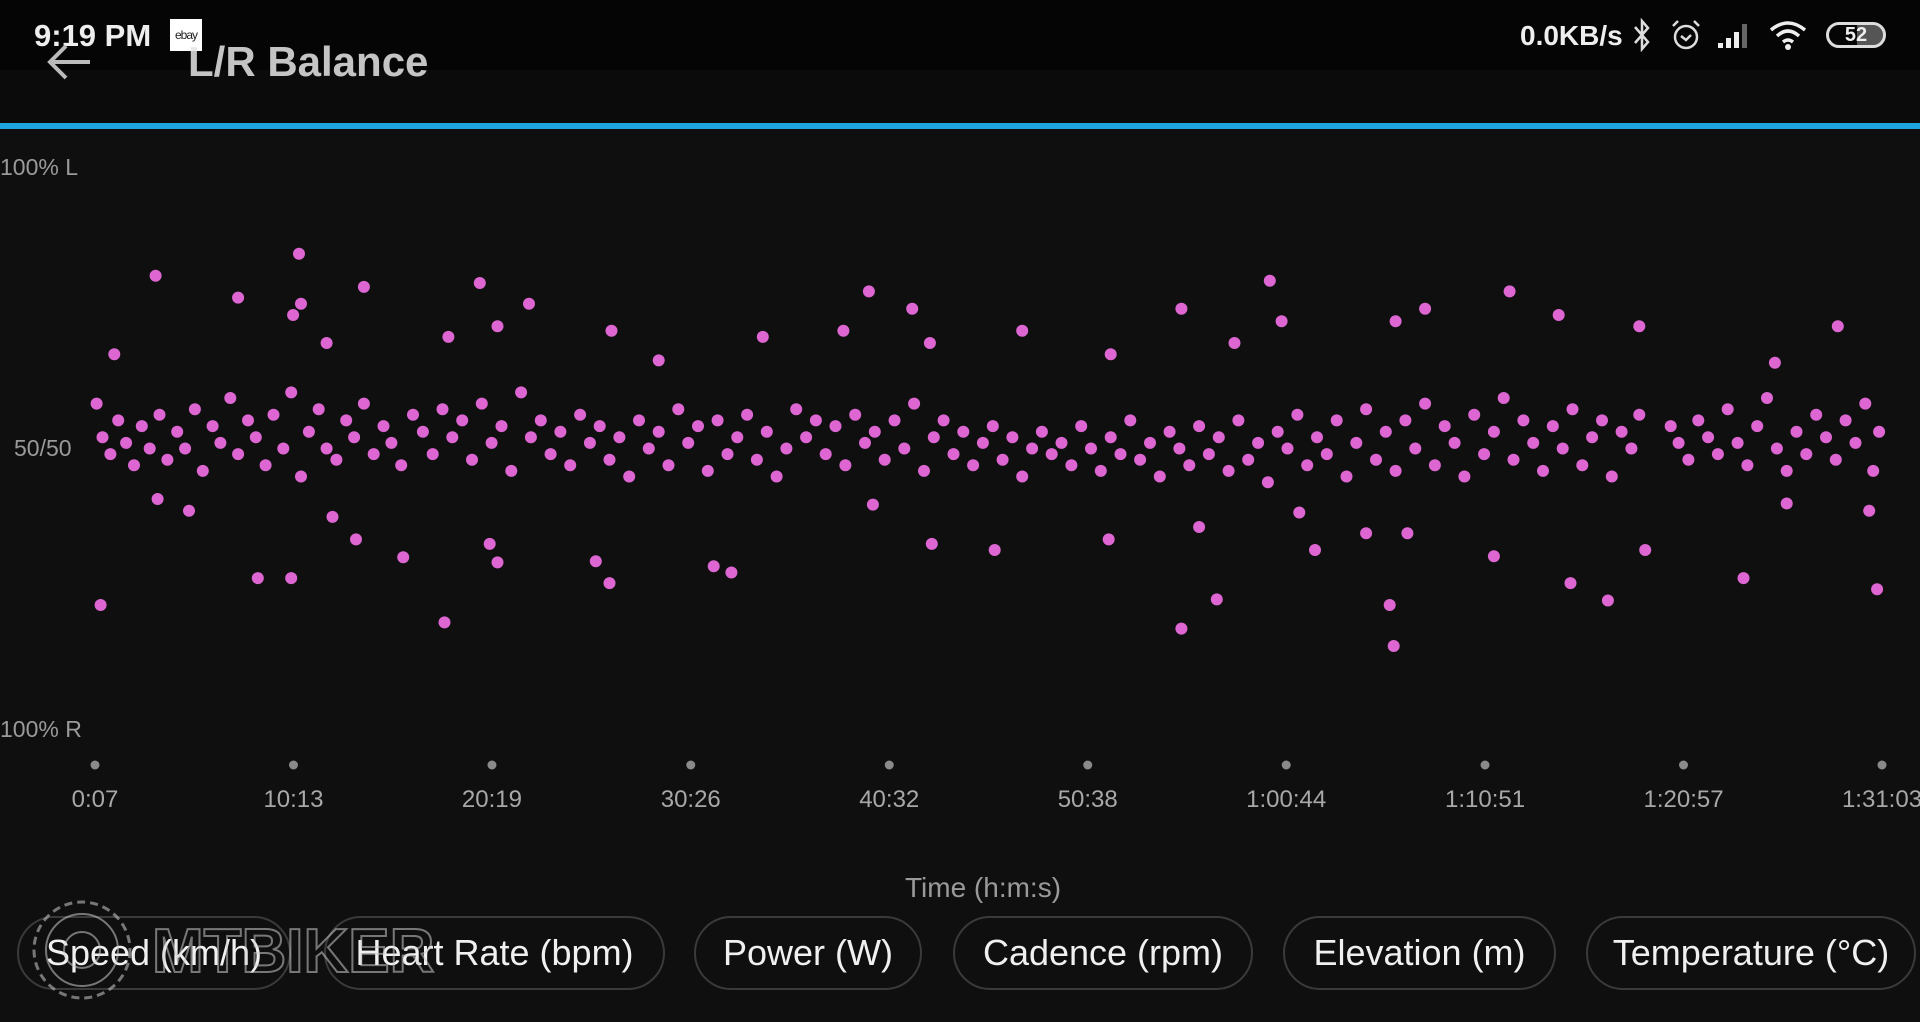 The width and height of the screenshot is (1920, 1022). I want to click on x-tick-label: 1:00:44, so click(1286, 799).